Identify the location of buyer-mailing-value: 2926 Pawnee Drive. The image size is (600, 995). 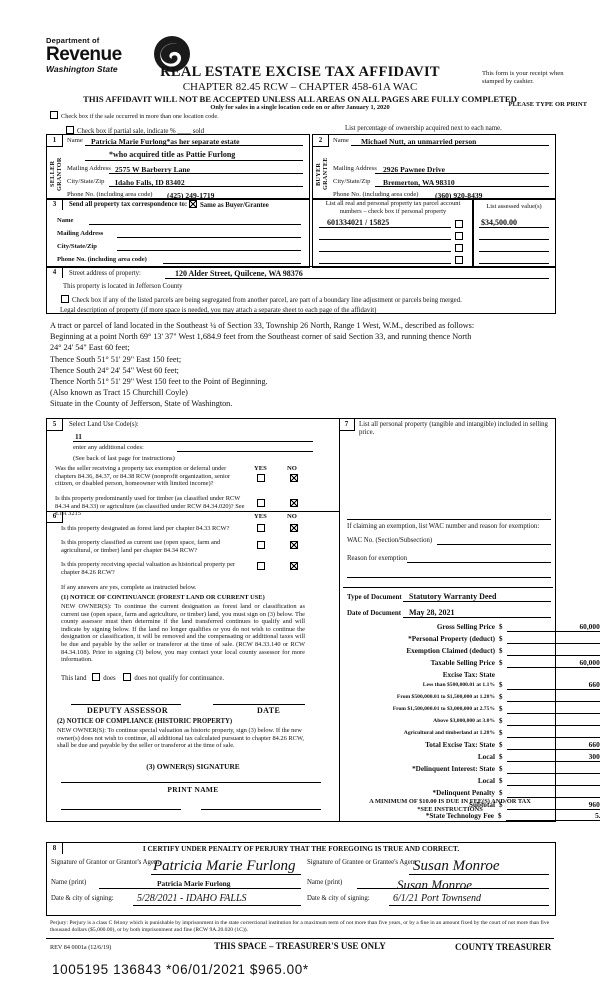
(414, 169).